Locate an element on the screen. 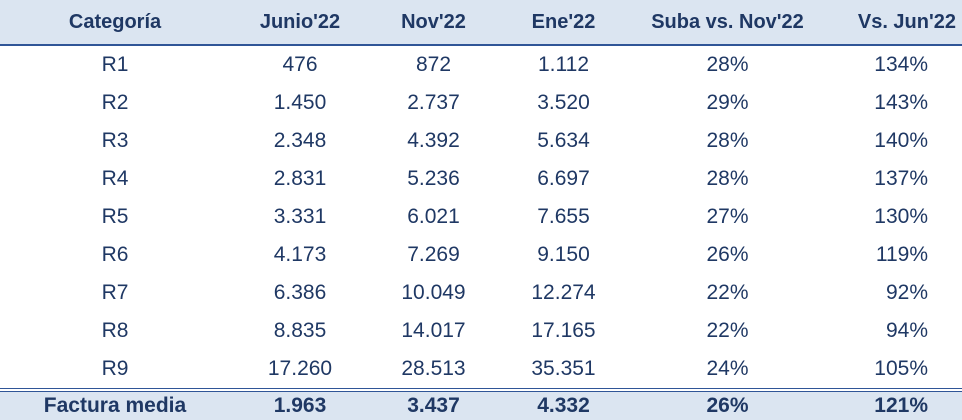  table-cell: 10.049 is located at coordinates (433, 292).